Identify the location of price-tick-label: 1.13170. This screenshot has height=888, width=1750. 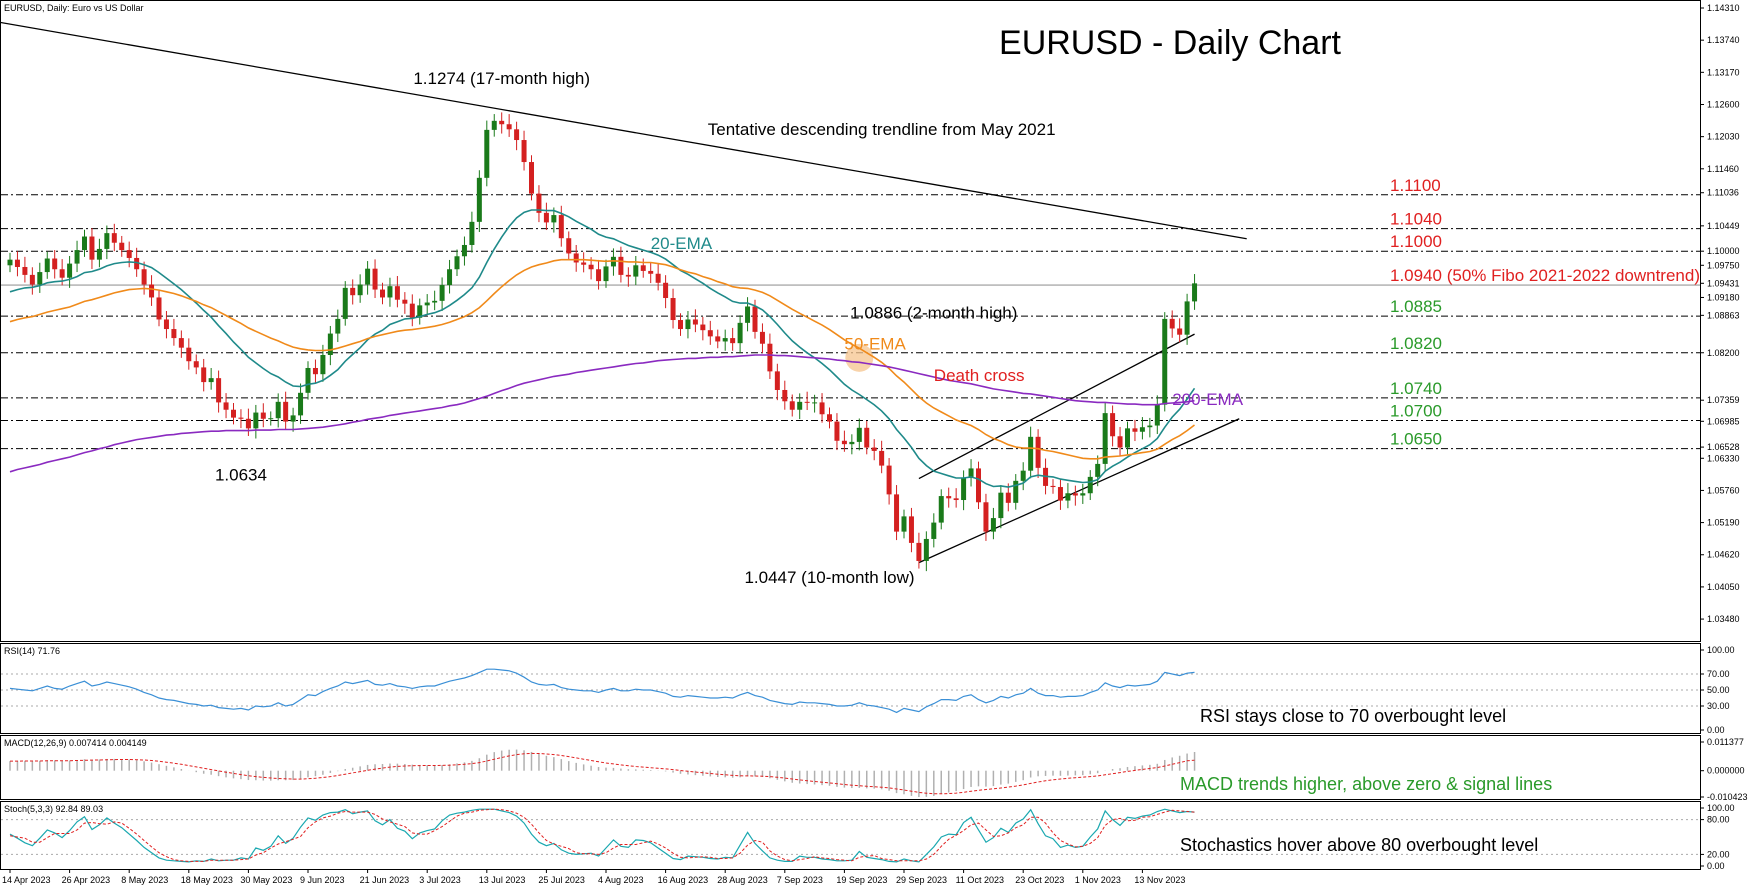
(1723, 72).